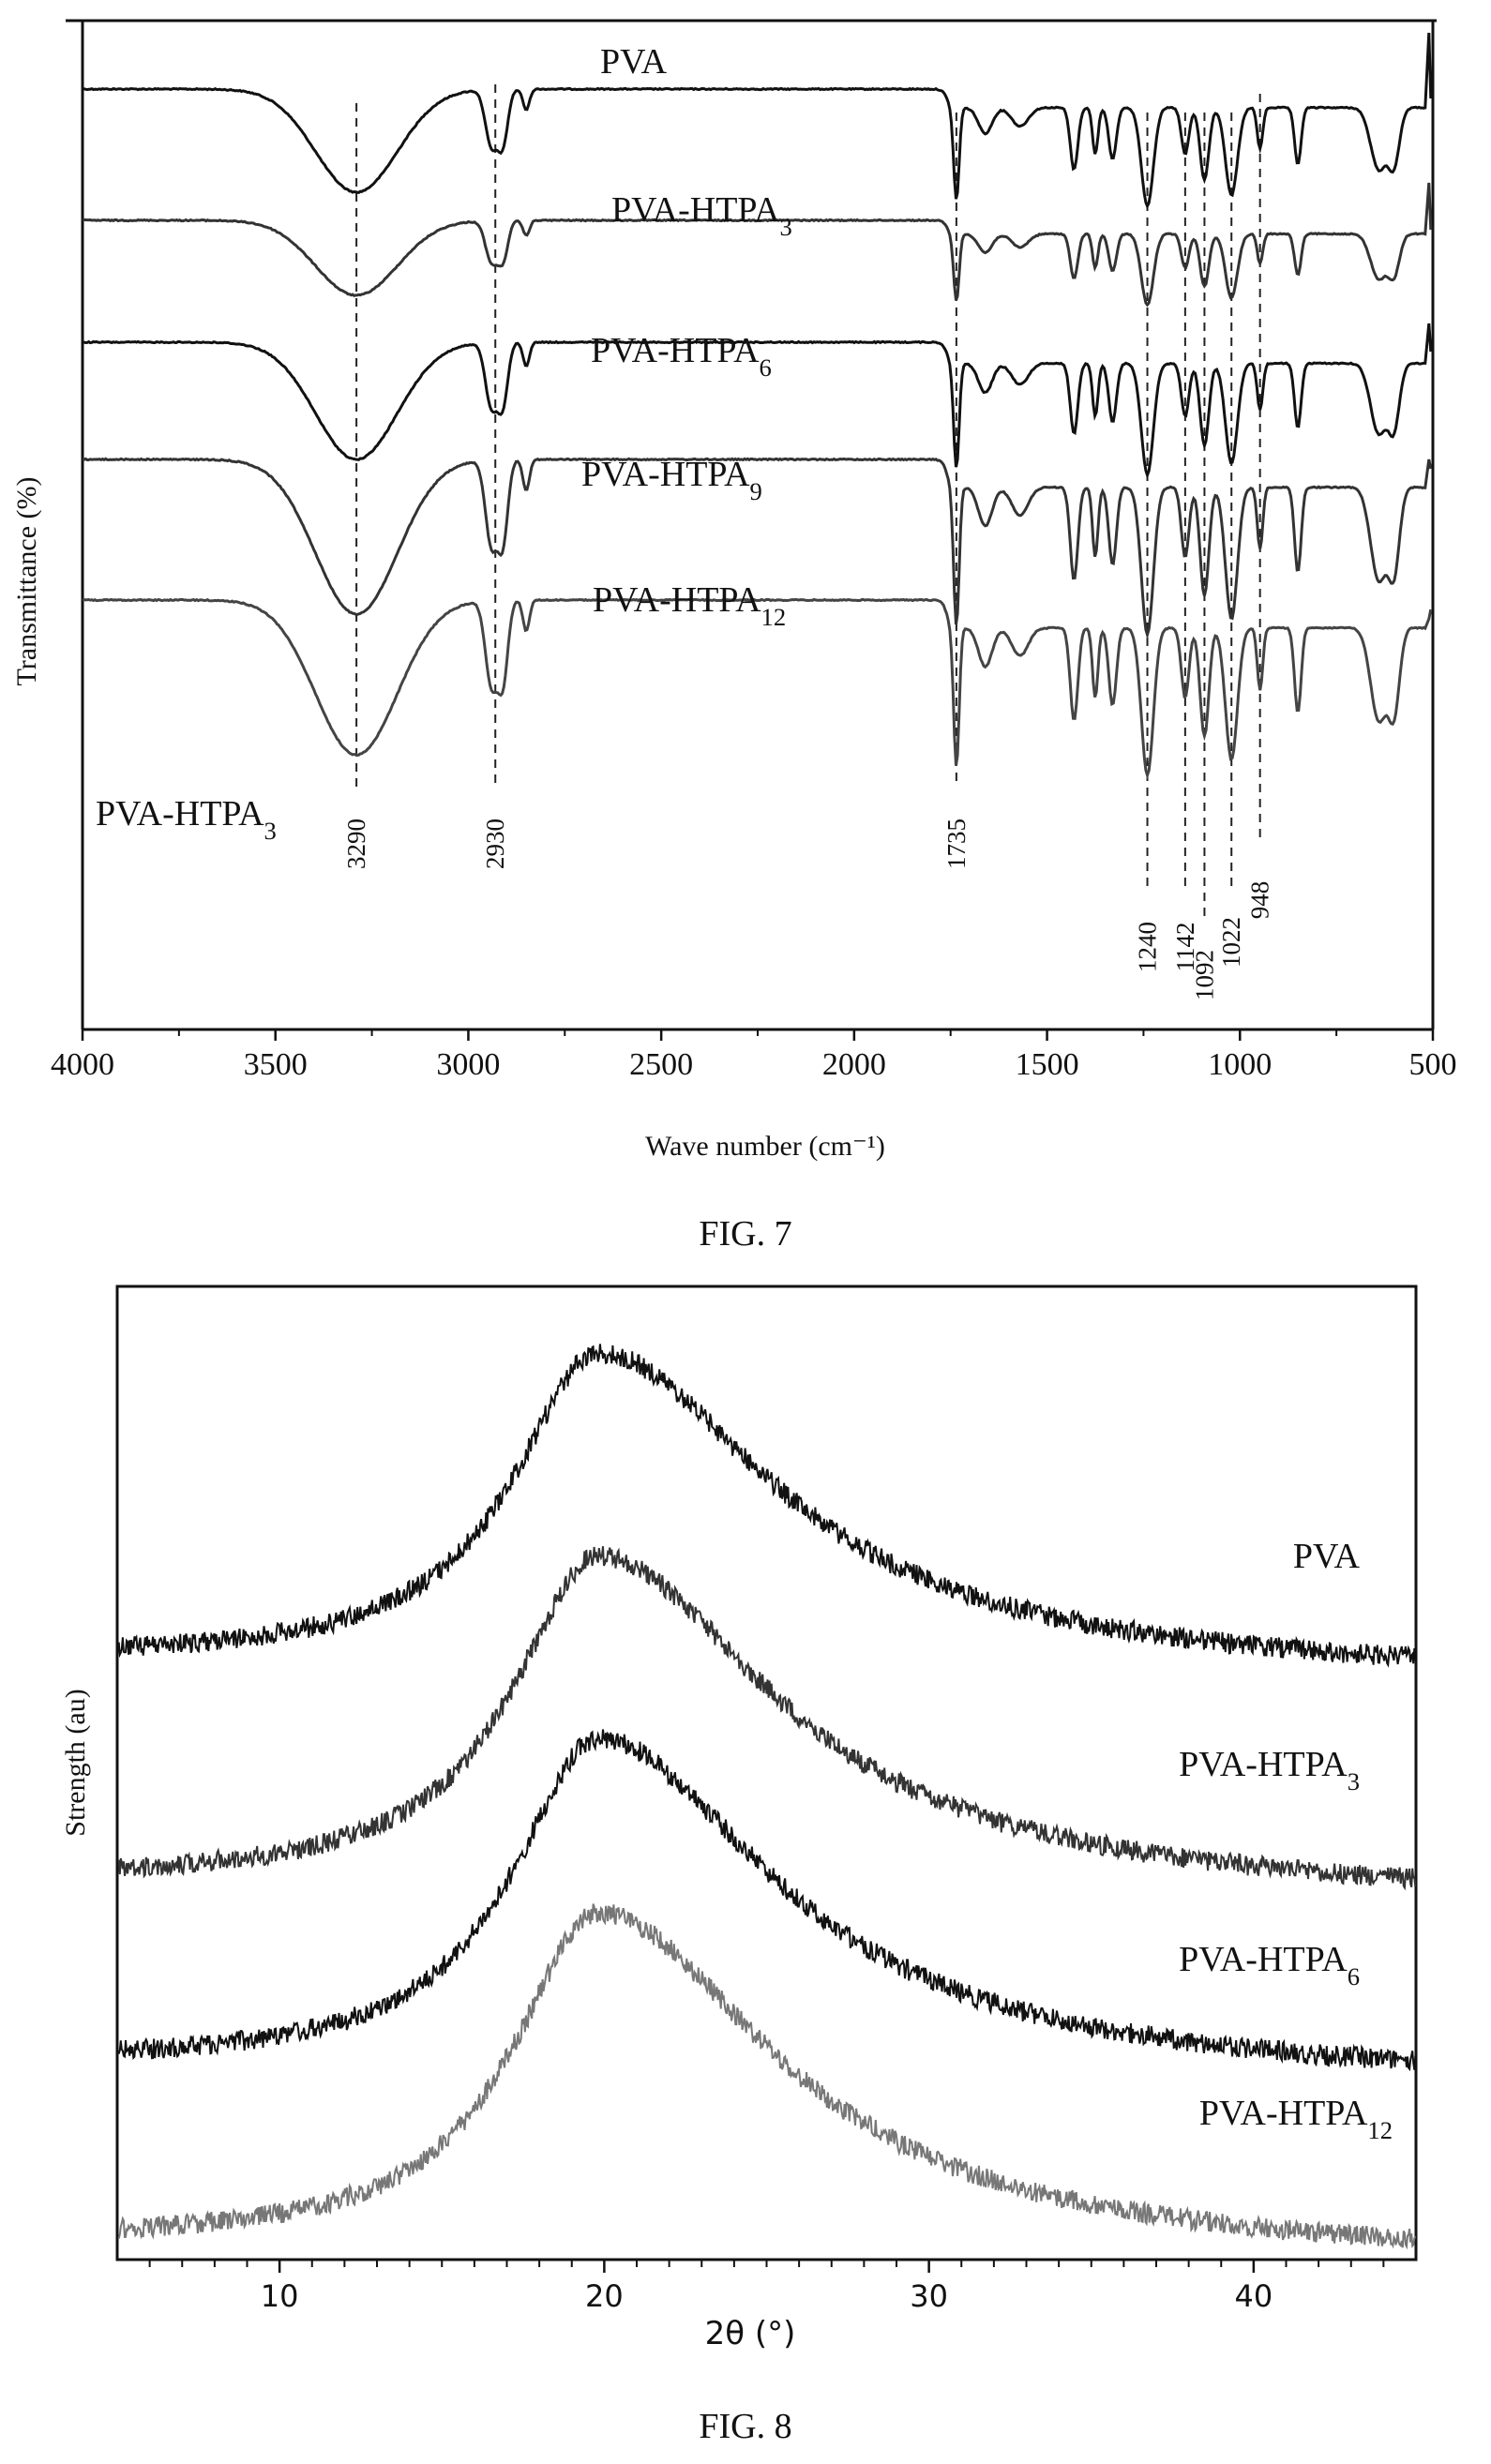 The height and width of the screenshot is (2464, 1491). What do you see at coordinates (682, 356) in the screenshot?
I see `ftir-series-label: PVA-HTPA6` at bounding box center [682, 356].